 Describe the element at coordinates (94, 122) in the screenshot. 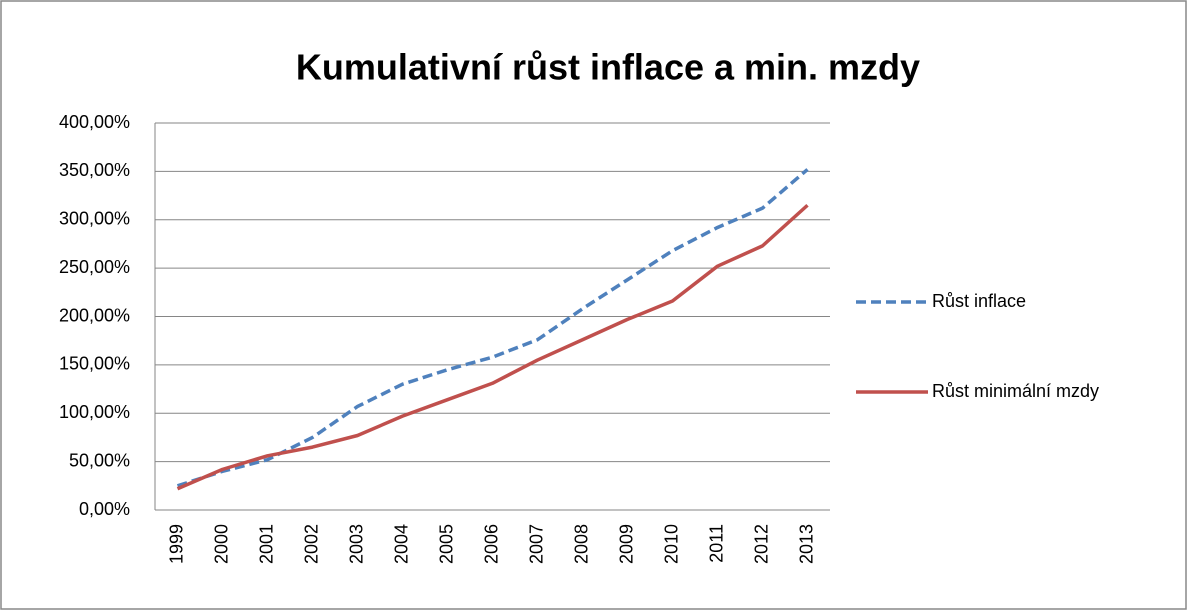

I see `y-tick-label: 400,00%` at that location.